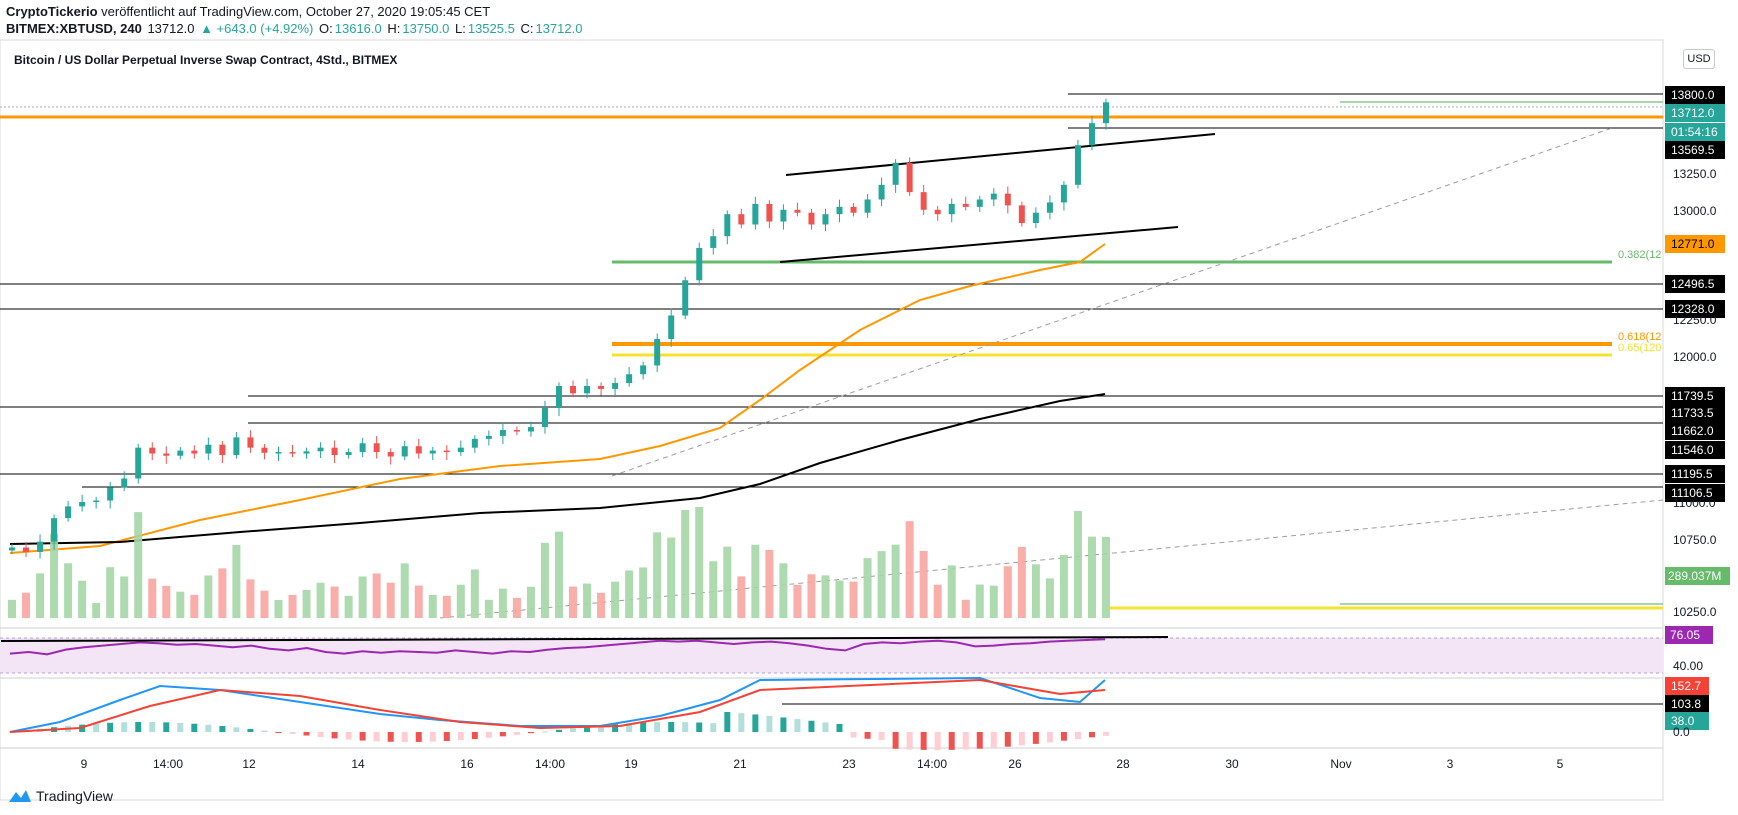  Describe the element at coordinates (1695, 309) in the screenshot. I see `price-tag-p12328: 12328.0` at that location.